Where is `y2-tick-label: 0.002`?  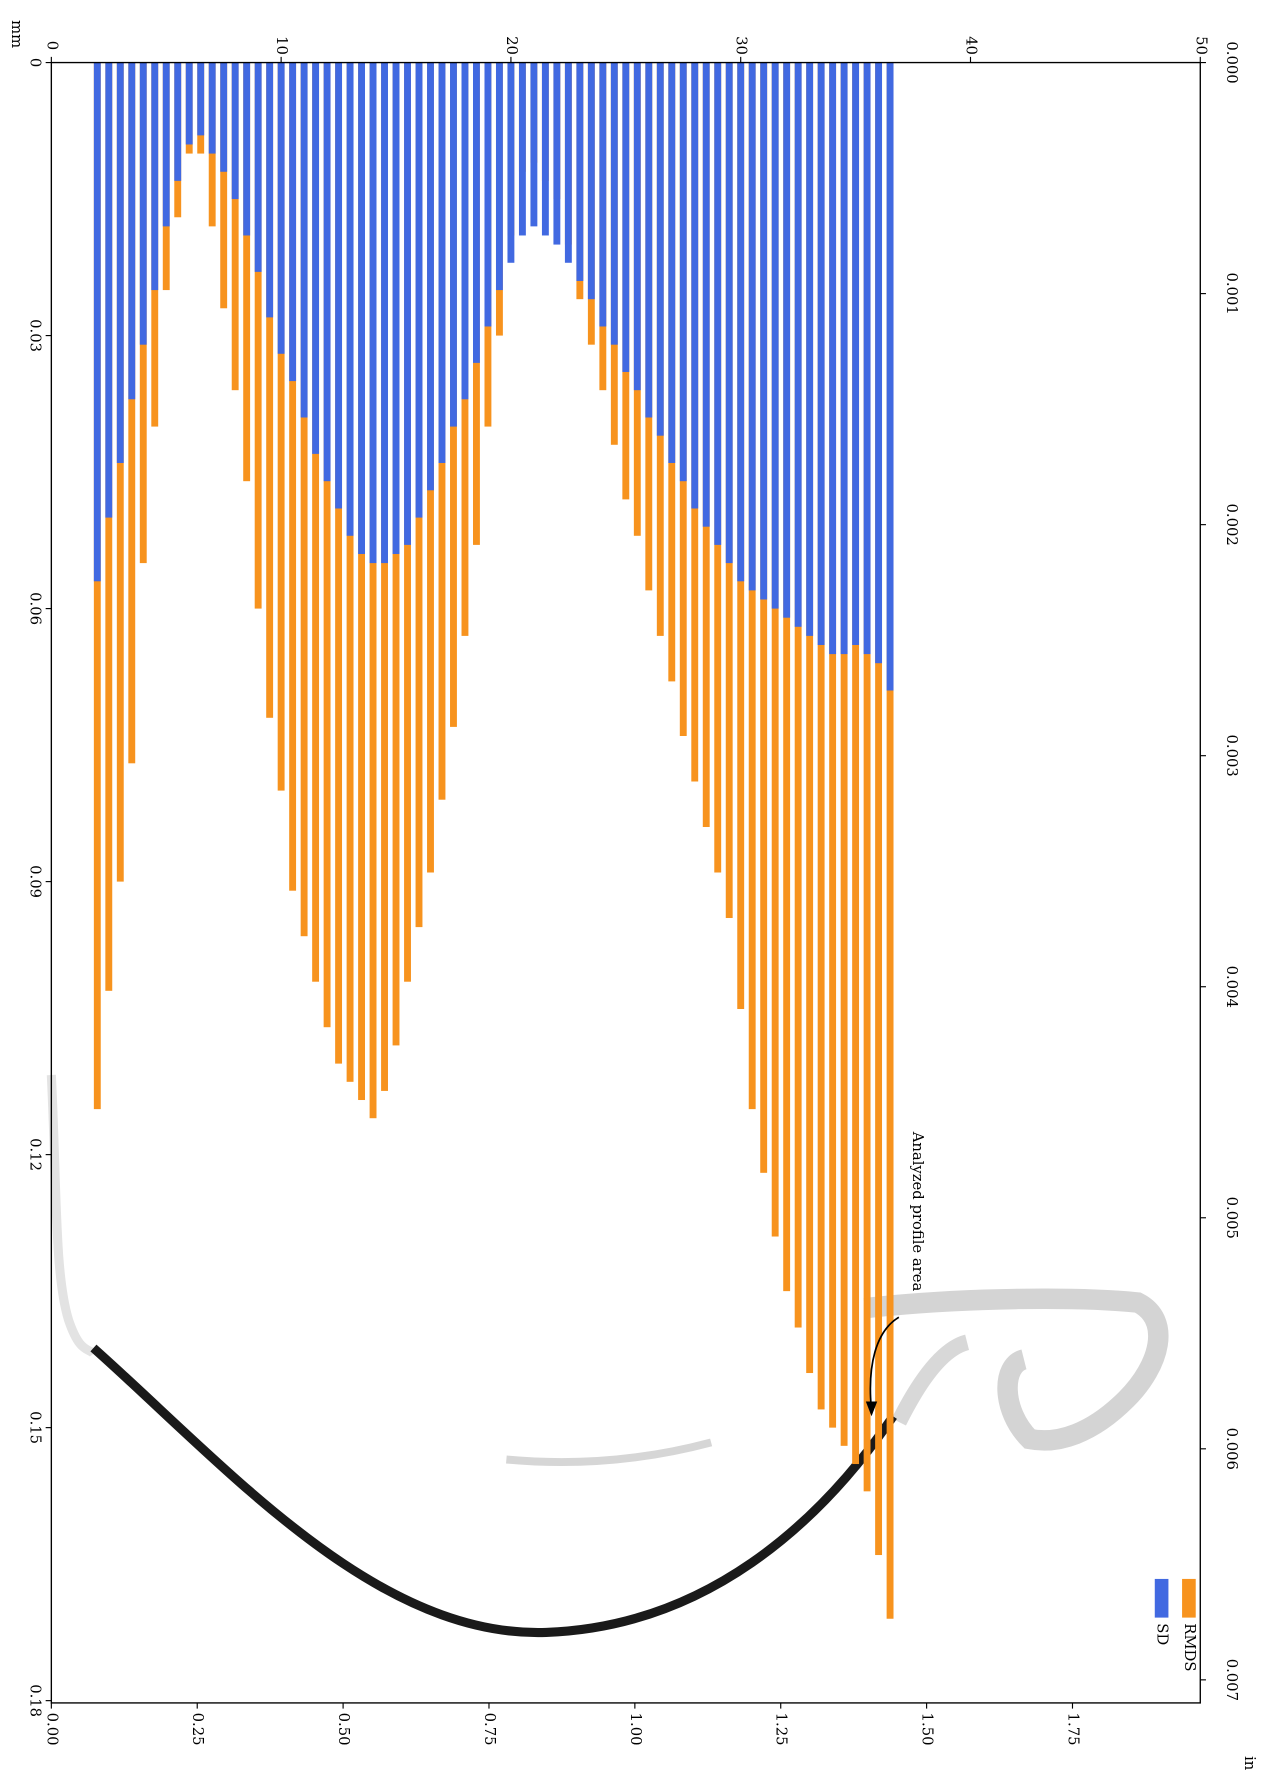 y2-tick-label: 0.002 is located at coordinates (1231, 525).